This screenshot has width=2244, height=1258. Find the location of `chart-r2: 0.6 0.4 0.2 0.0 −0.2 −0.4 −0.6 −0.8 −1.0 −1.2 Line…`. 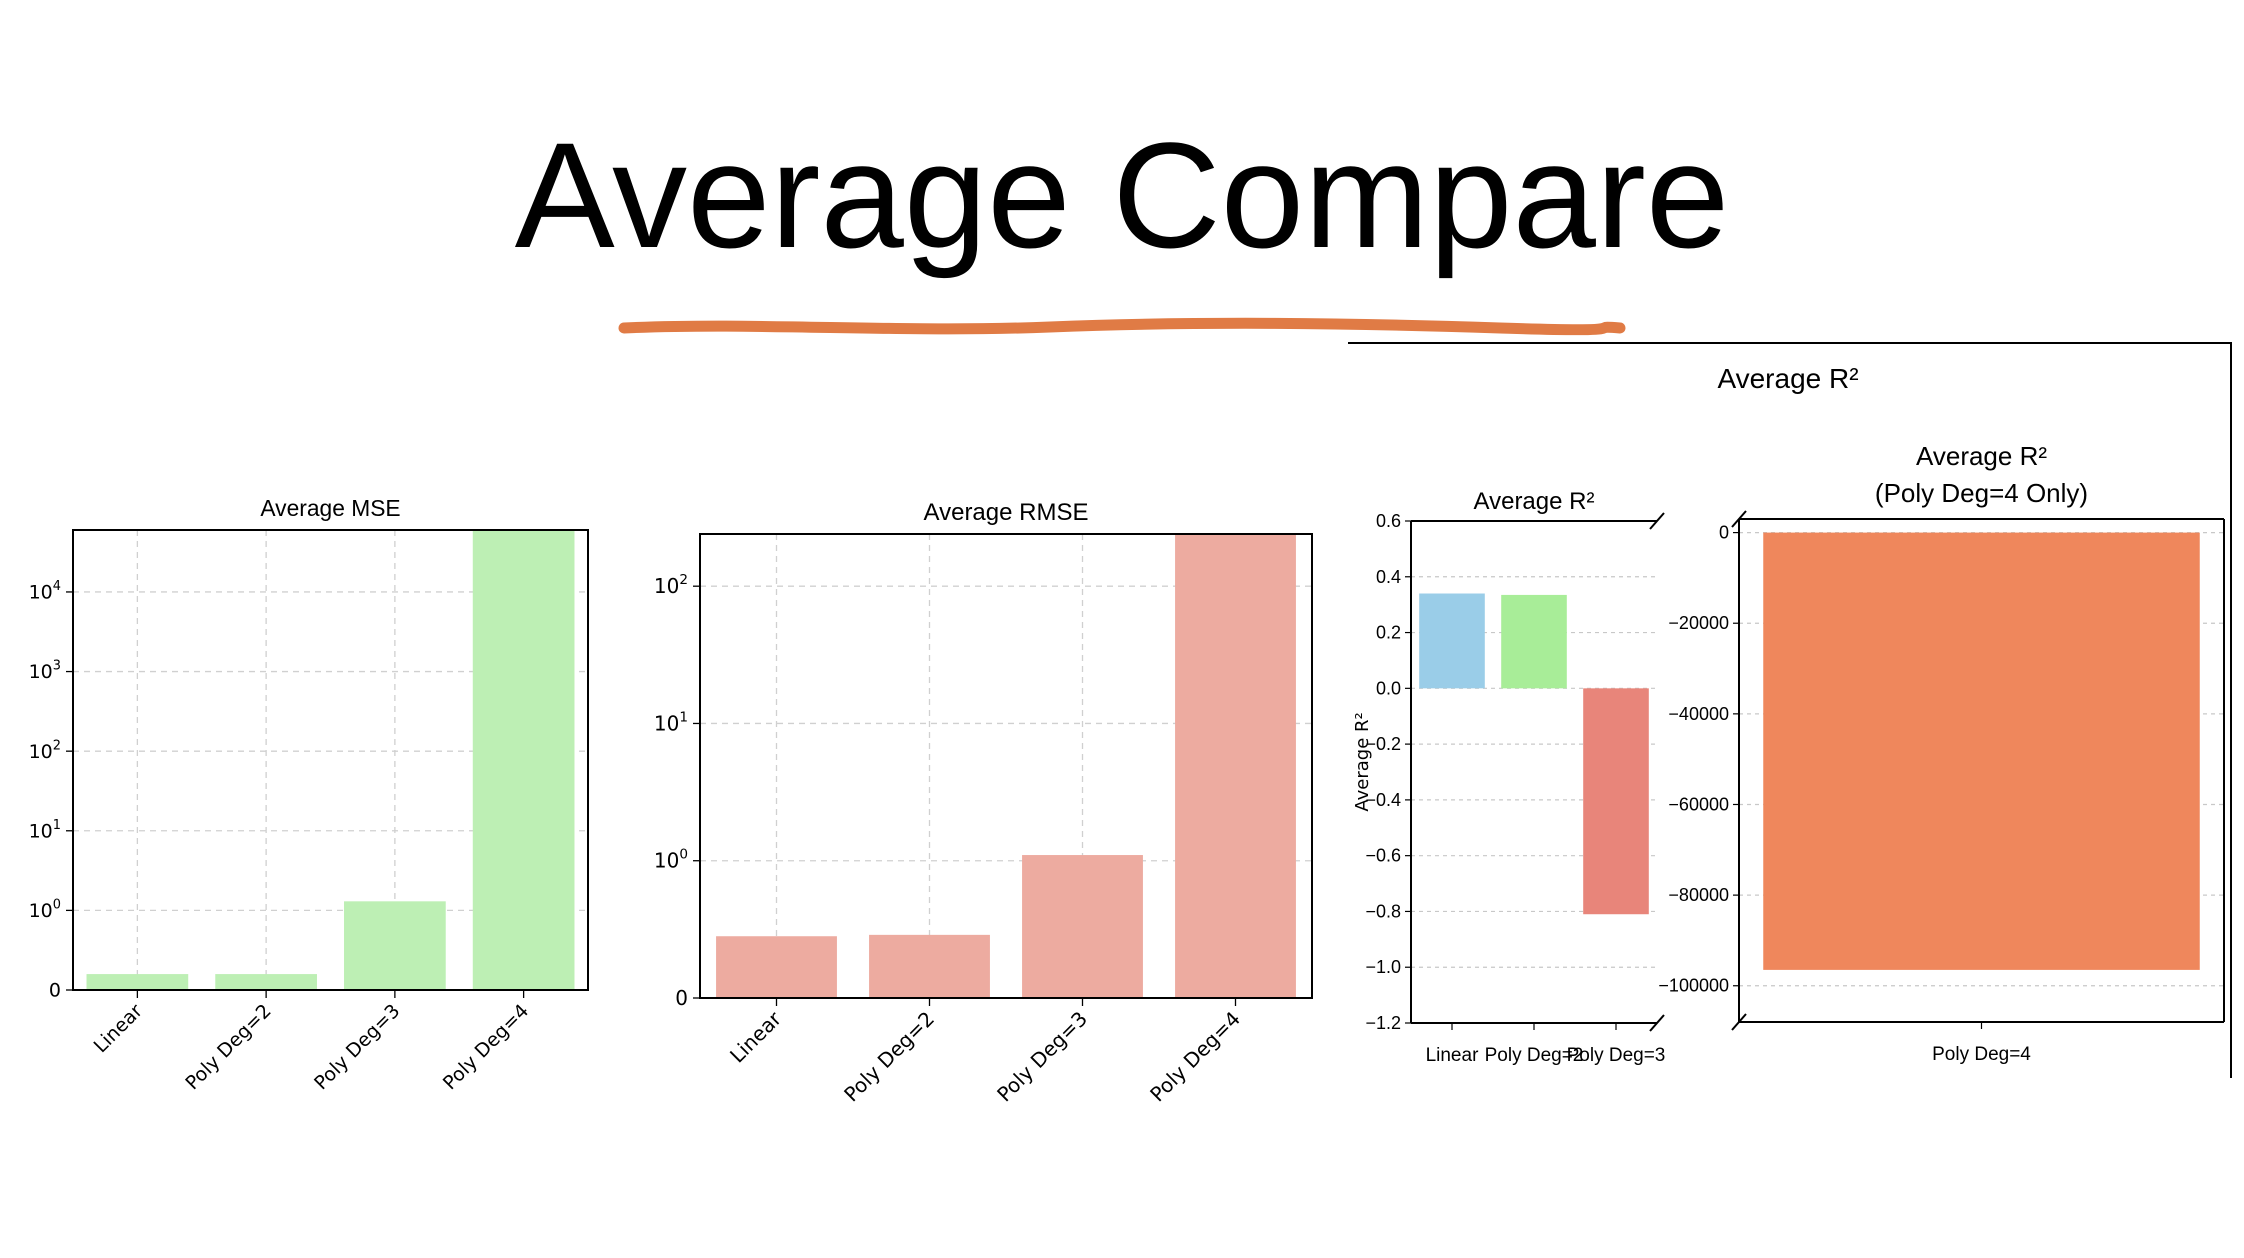

chart-r2: 0.6 0.4 0.2 0.0 −0.2 −0.4 −0.6 −0.8 −1.0 −1.2 Line… is located at coordinates (1605, 714).